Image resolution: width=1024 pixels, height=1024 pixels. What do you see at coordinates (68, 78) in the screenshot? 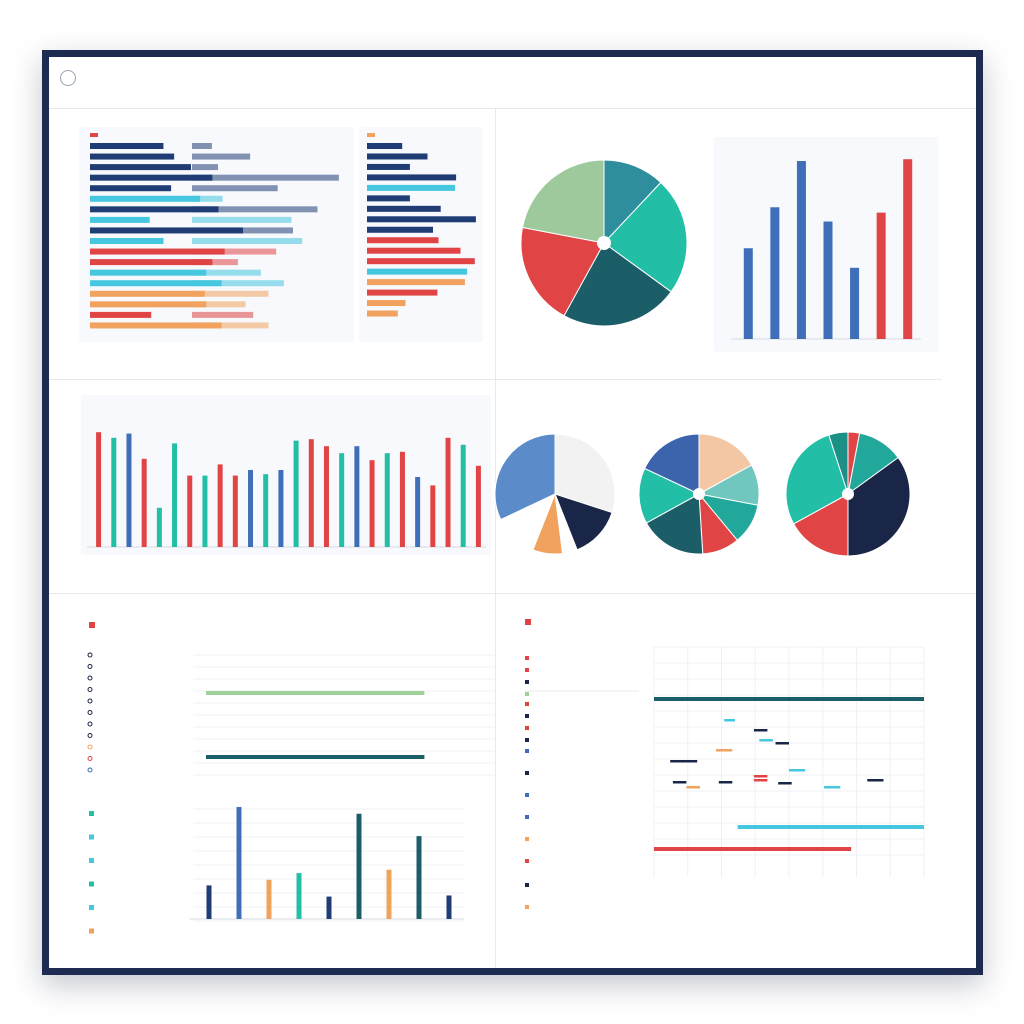
I see `logo-icon` at bounding box center [68, 78].